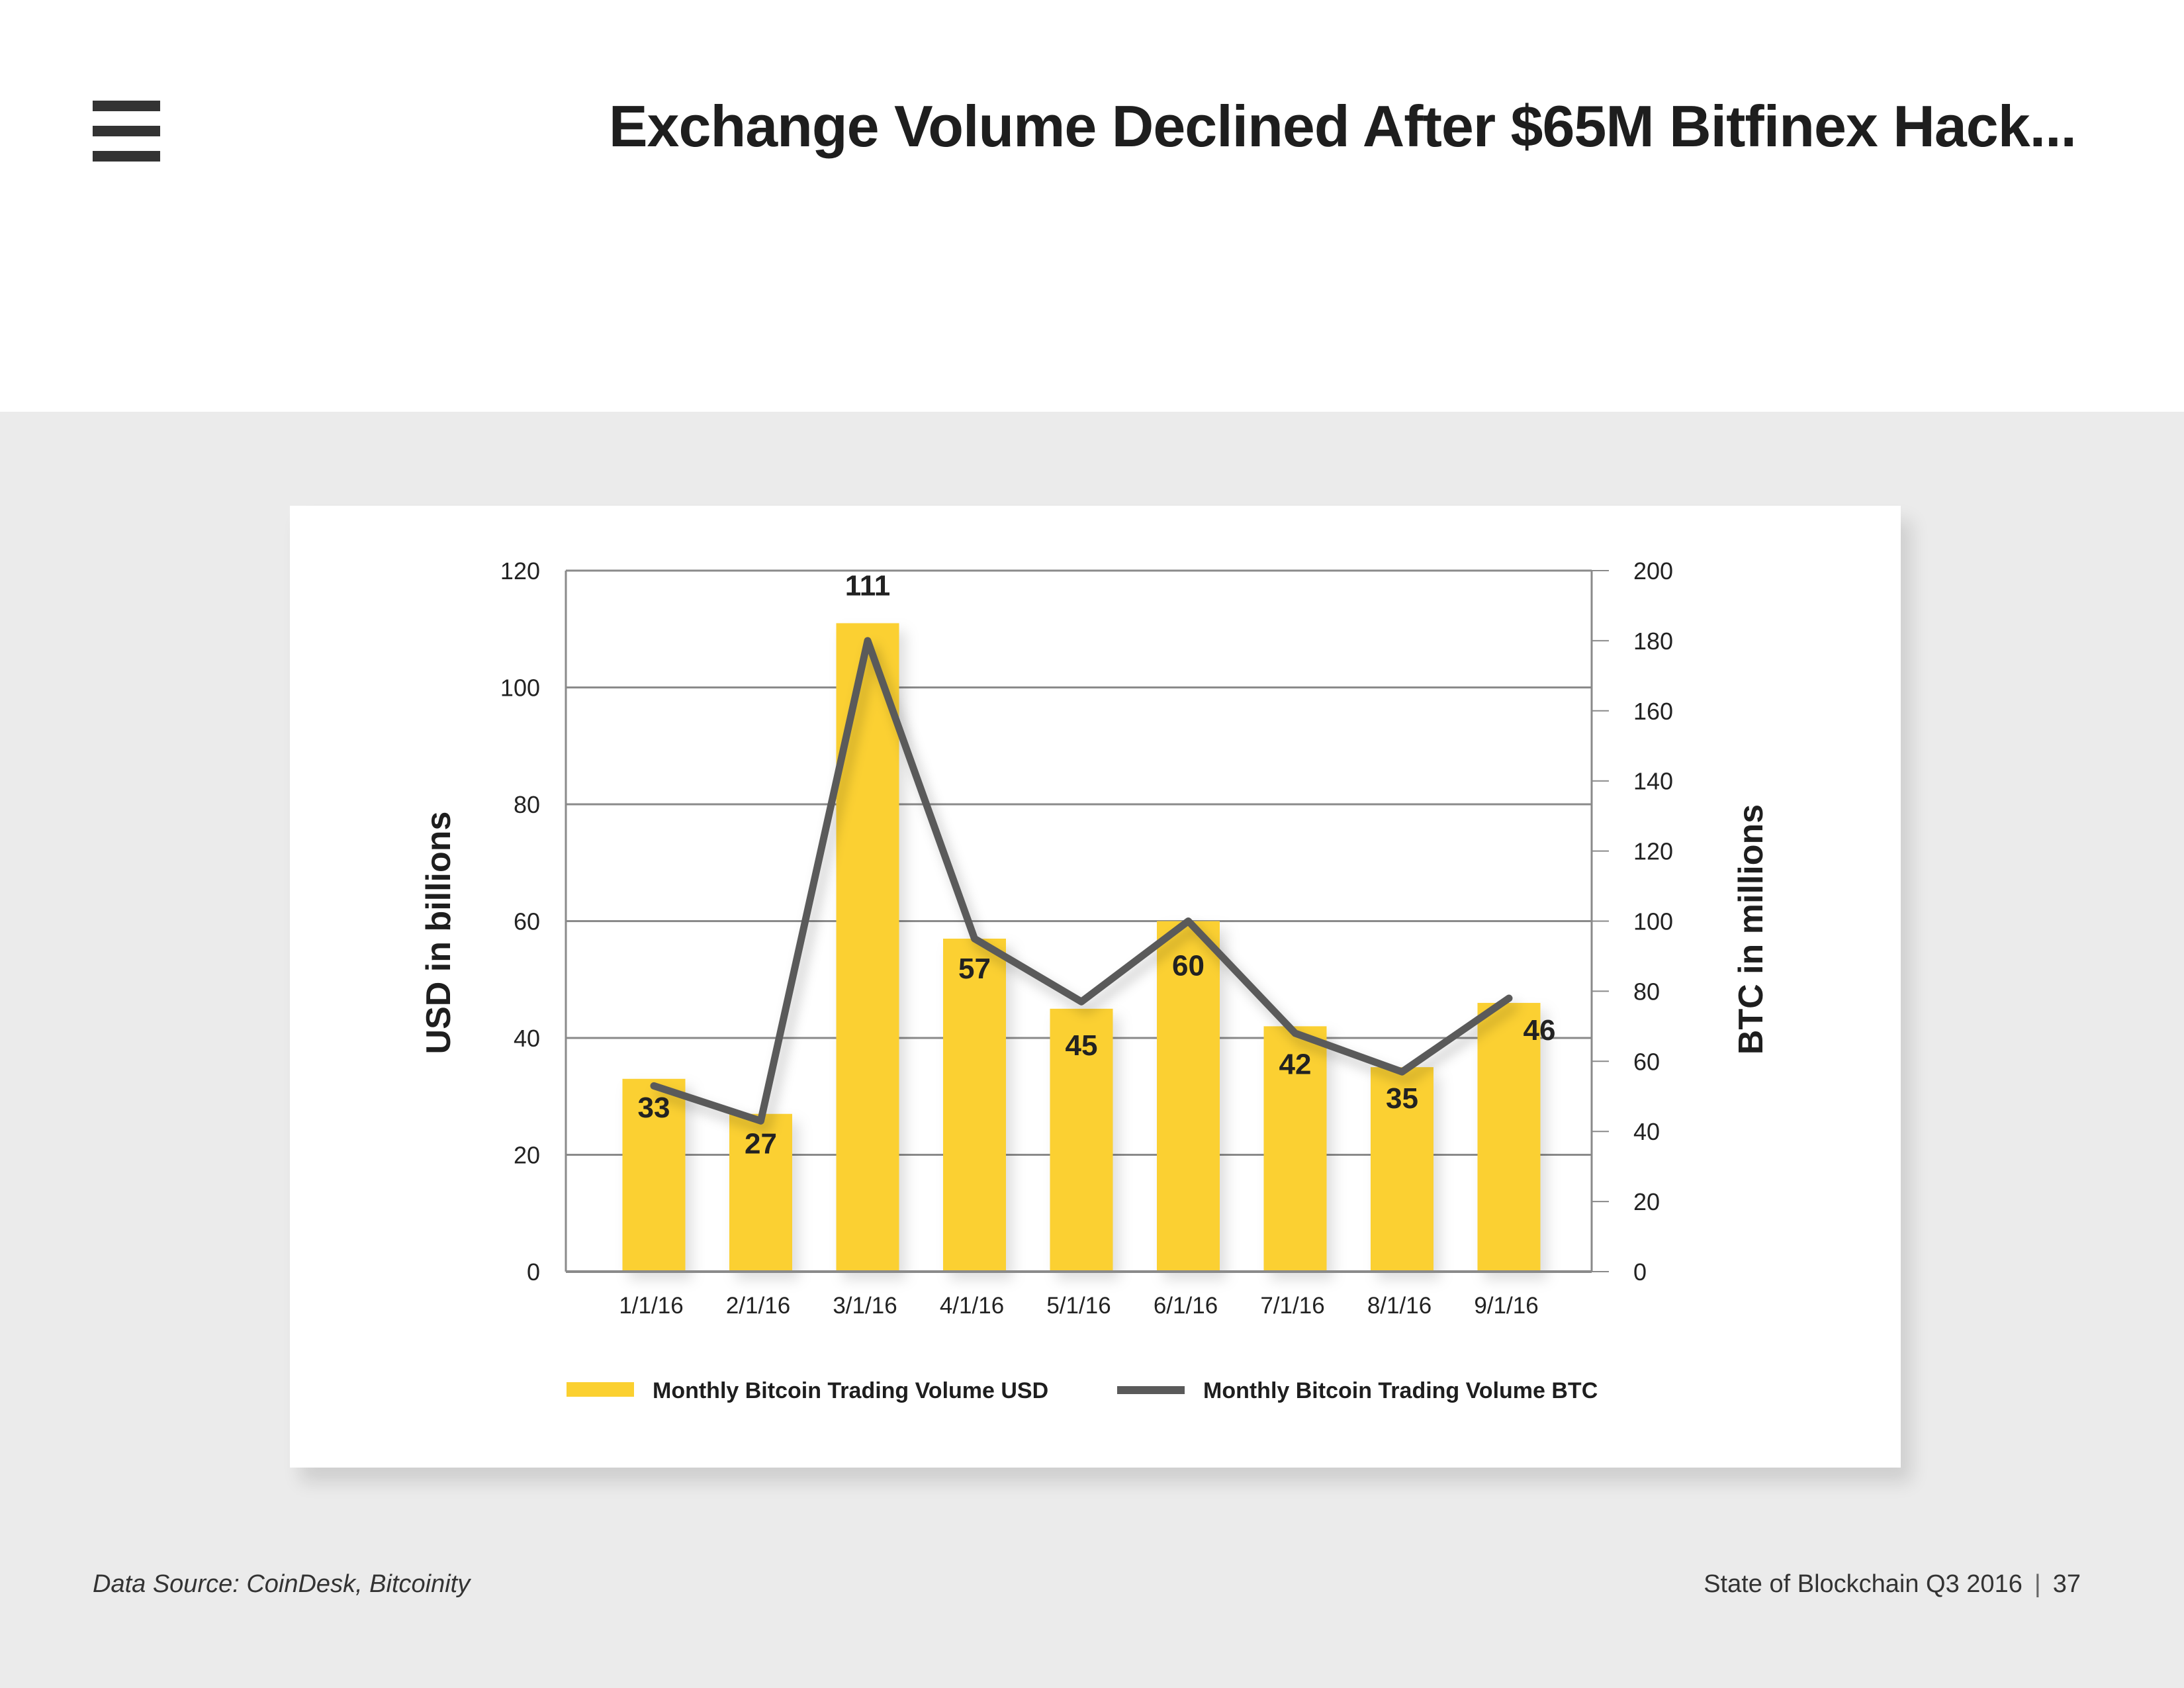 This screenshot has height=1688, width=2184. What do you see at coordinates (654, 1175) in the screenshot?
I see `bar-1/1/16` at bounding box center [654, 1175].